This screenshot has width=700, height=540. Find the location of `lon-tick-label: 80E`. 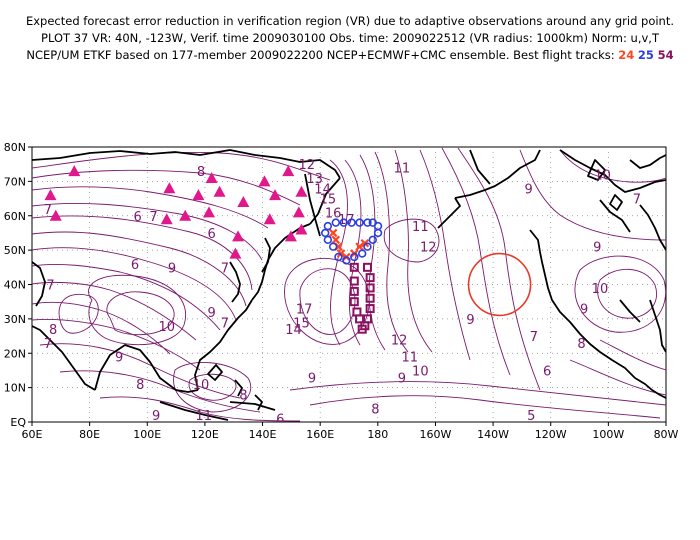

lon-tick-label: 80E is located at coordinates (89, 434).